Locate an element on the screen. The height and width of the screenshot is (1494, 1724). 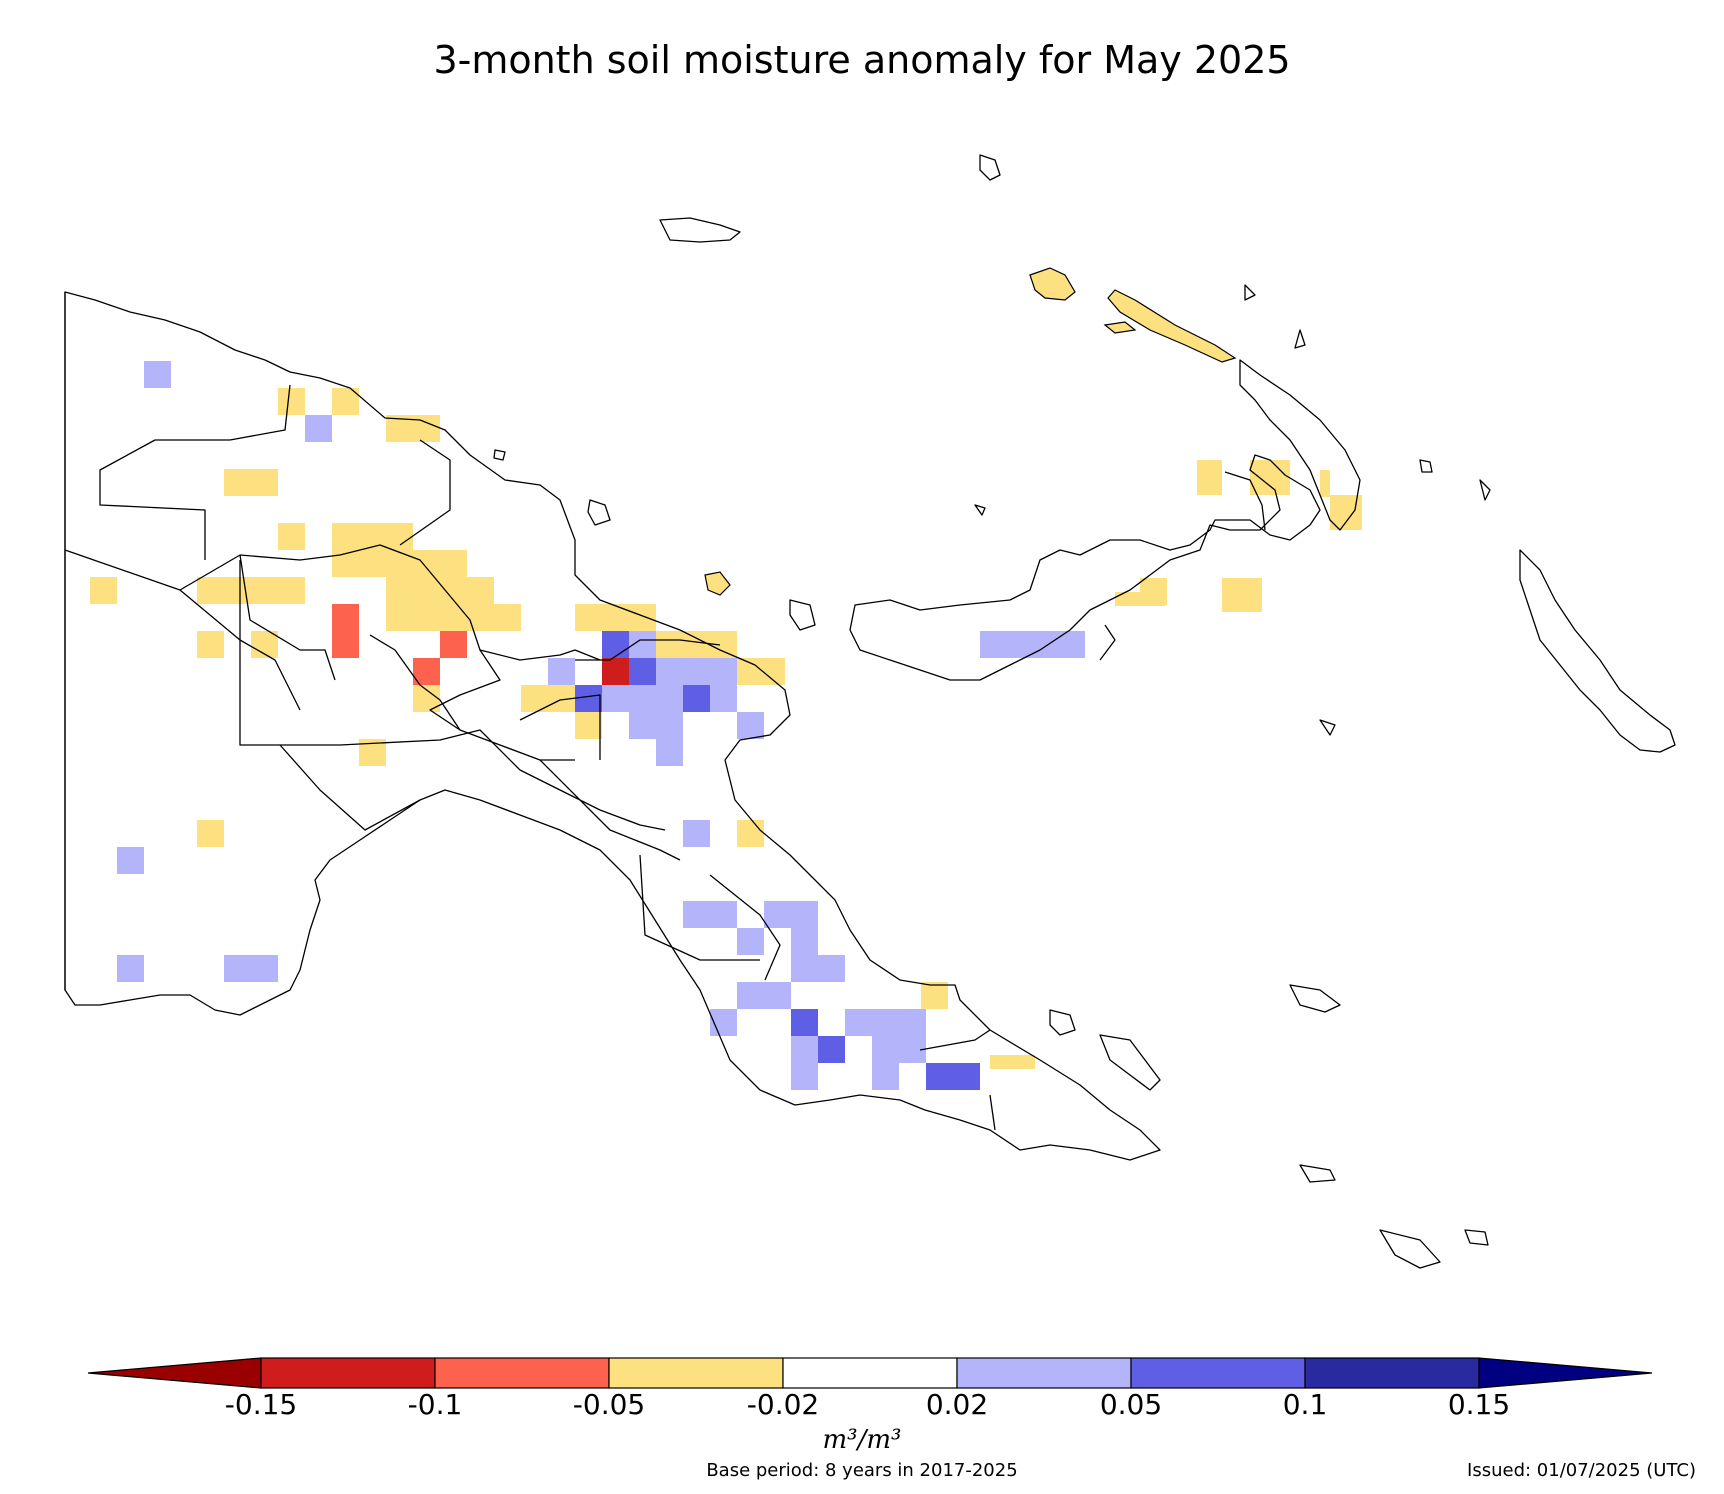
colorbar-extend-min is located at coordinates (174, 1373).